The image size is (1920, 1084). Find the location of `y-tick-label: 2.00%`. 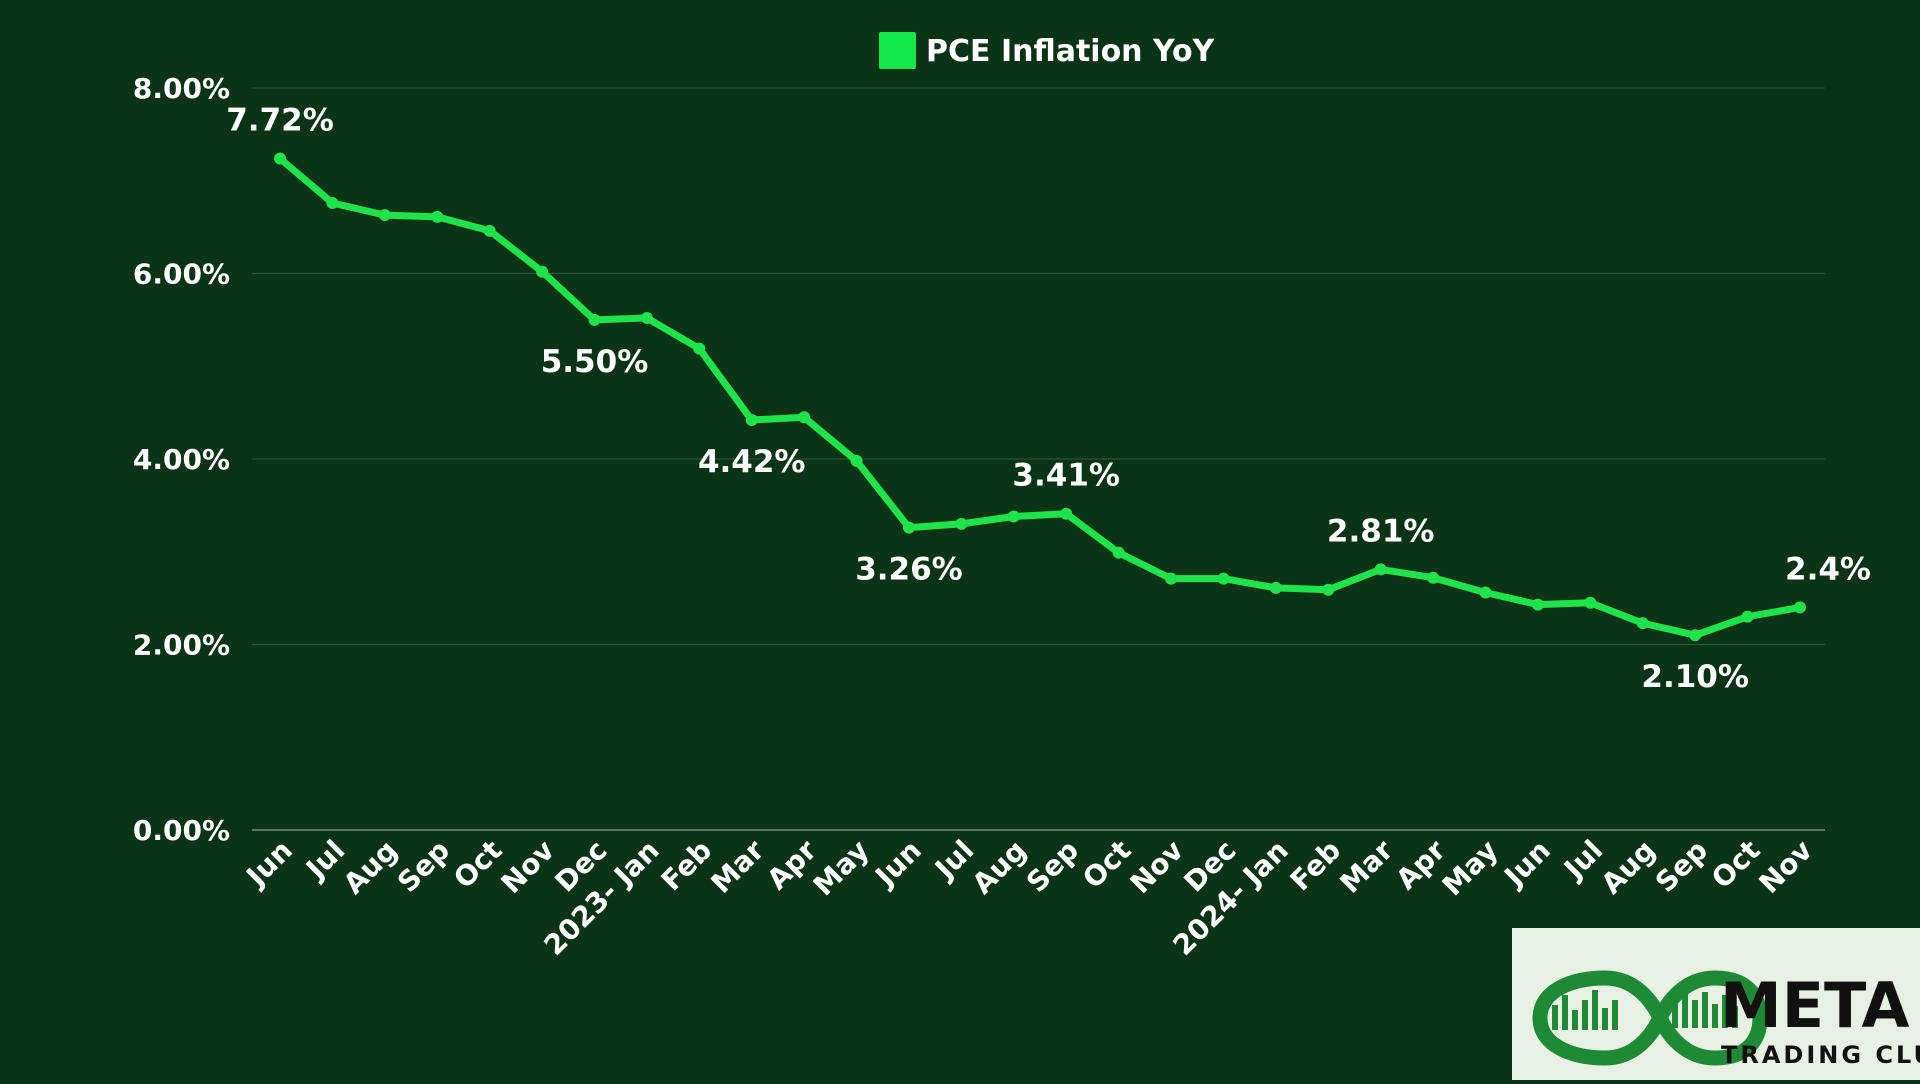

y-tick-label: 2.00% is located at coordinates (181, 645).